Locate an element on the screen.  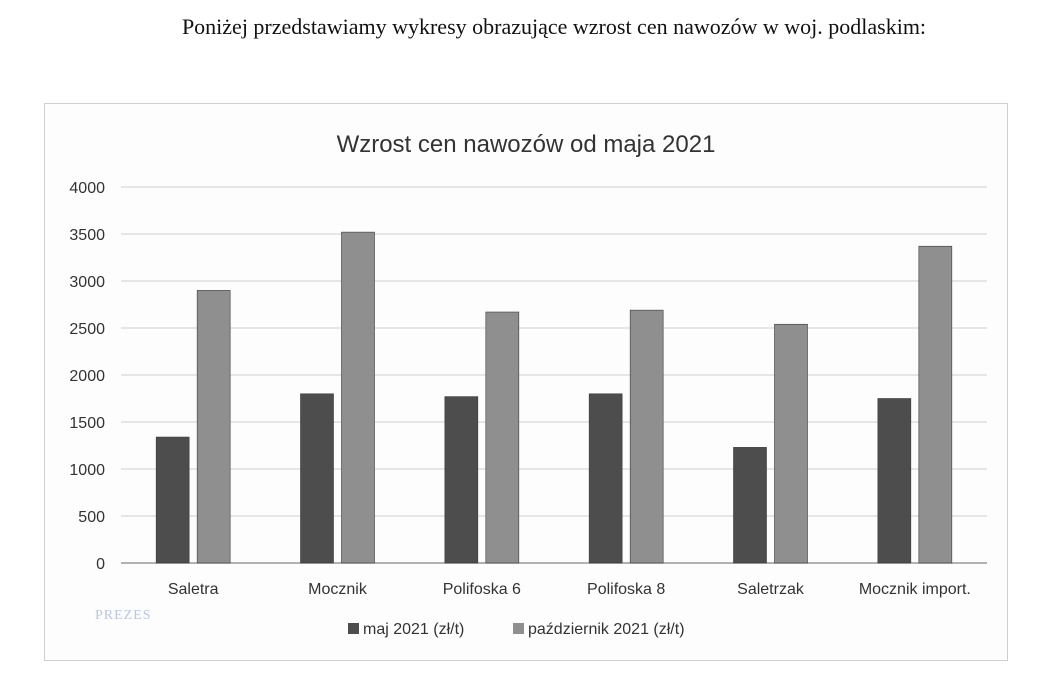
y-tick-label: 0 is located at coordinates (100, 564).